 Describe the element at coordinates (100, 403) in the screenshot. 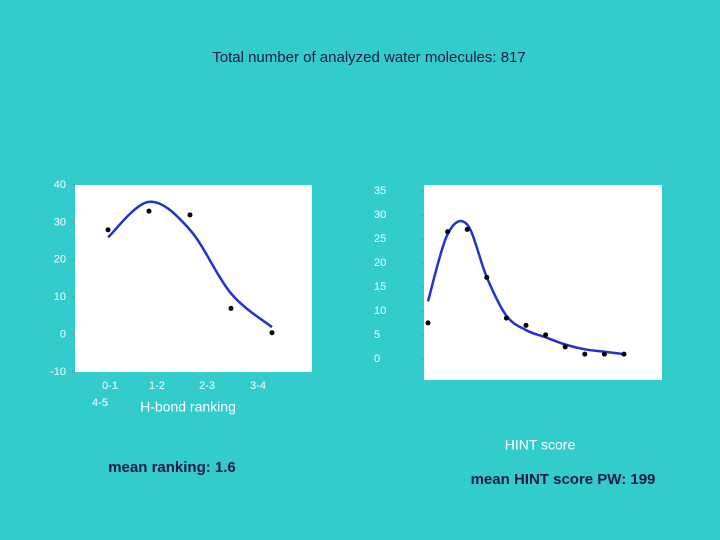

I see `x-tick-label: 4-5` at that location.